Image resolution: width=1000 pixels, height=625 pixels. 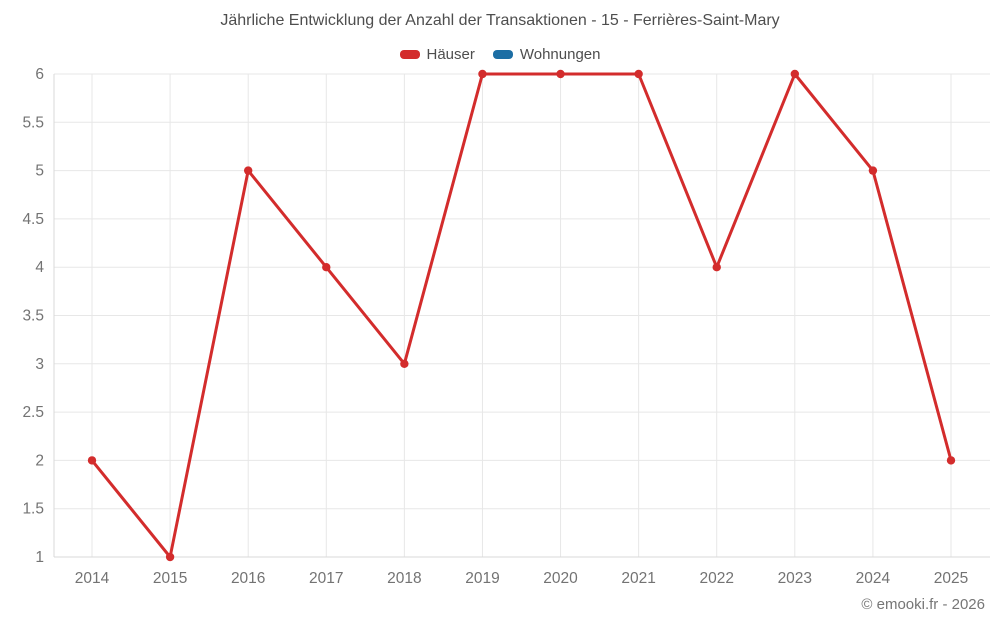 I want to click on chart-legend: Häuser Wohnungen, so click(x=500, y=54).